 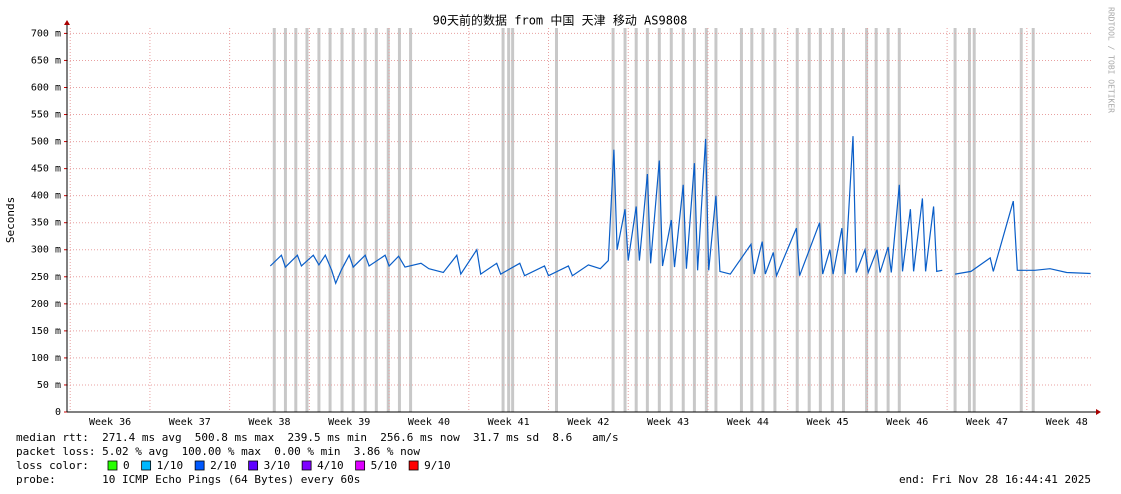 I want to click on median-line, so click(x=1022, y=237).